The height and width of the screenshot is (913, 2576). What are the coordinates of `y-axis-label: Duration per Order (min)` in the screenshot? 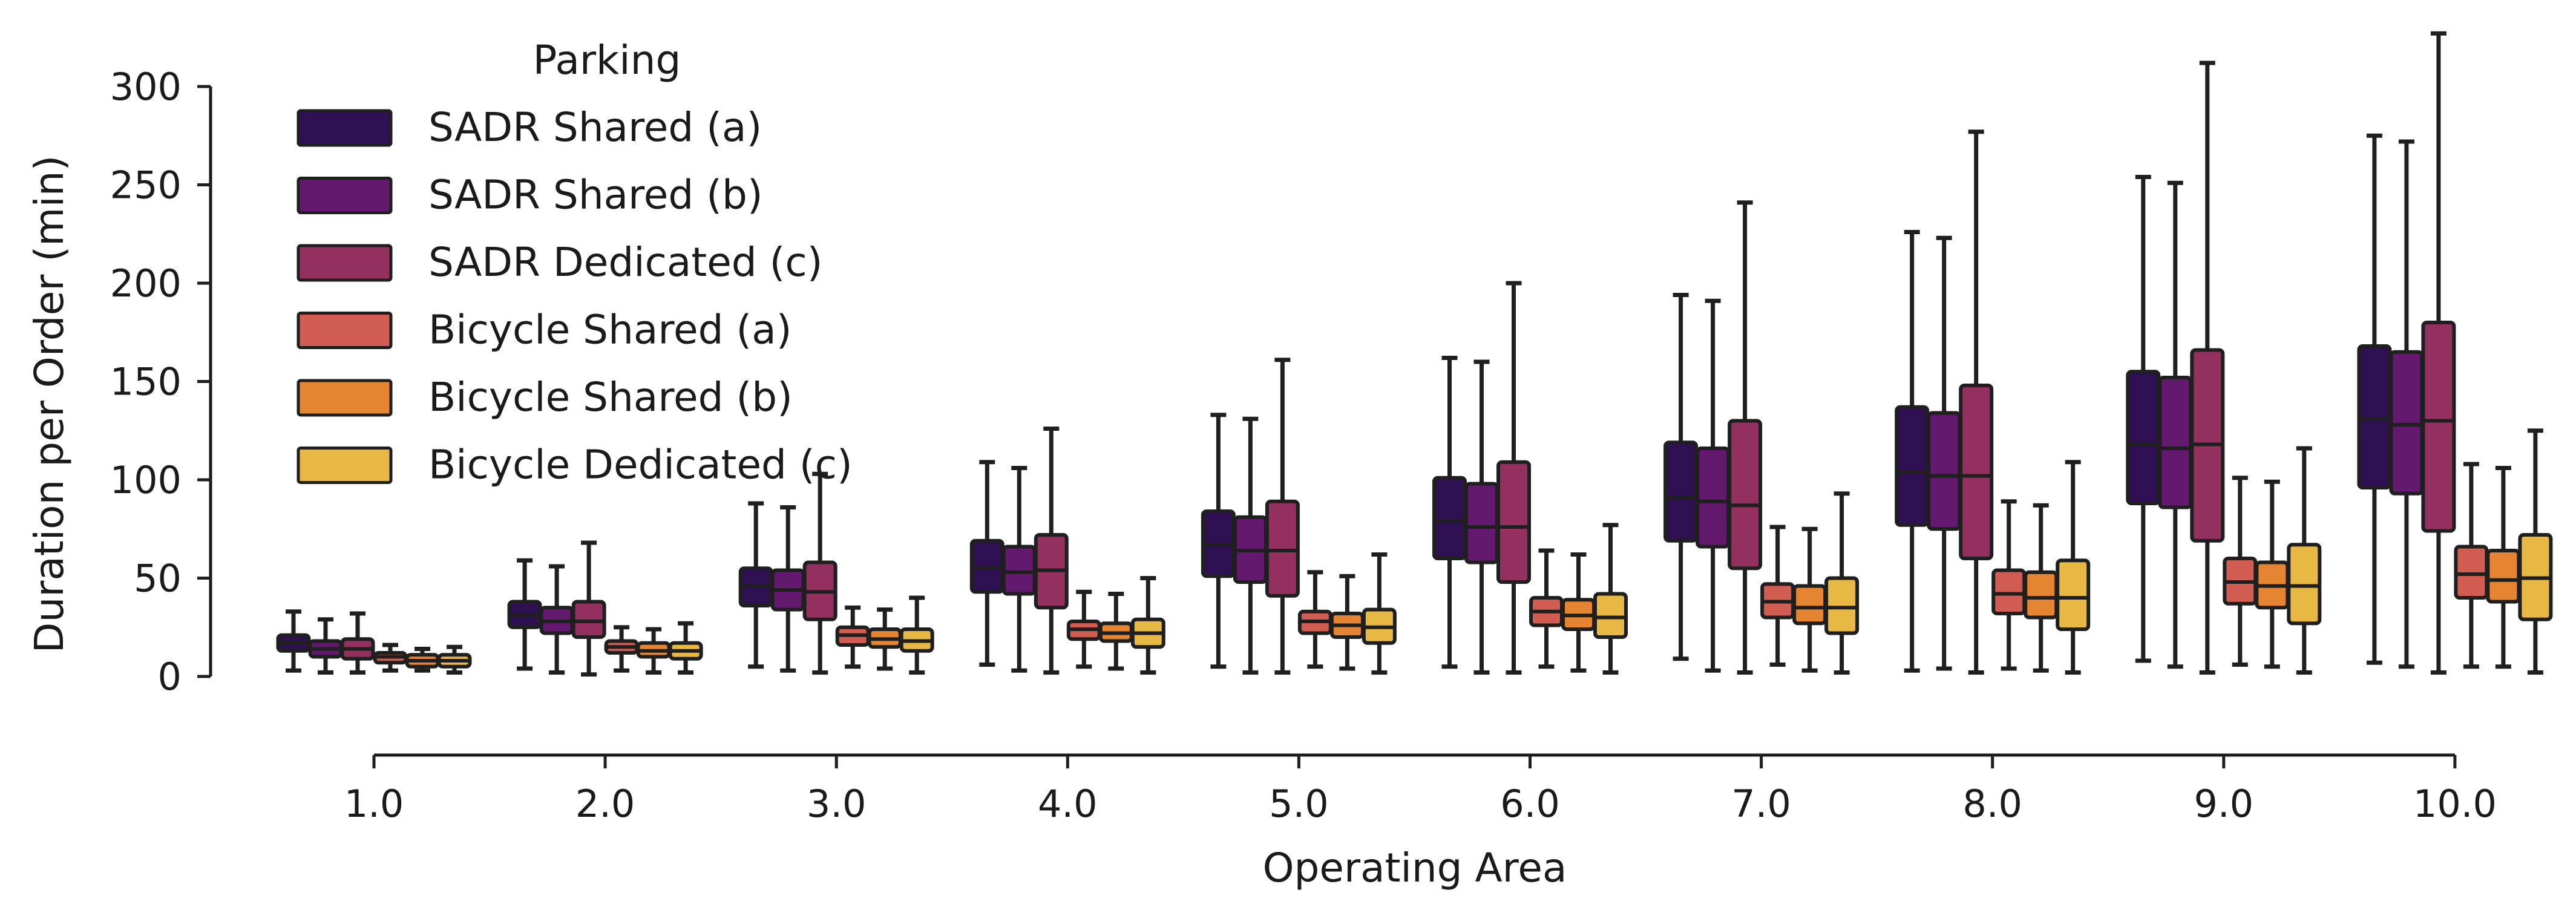 It's located at (49, 404).